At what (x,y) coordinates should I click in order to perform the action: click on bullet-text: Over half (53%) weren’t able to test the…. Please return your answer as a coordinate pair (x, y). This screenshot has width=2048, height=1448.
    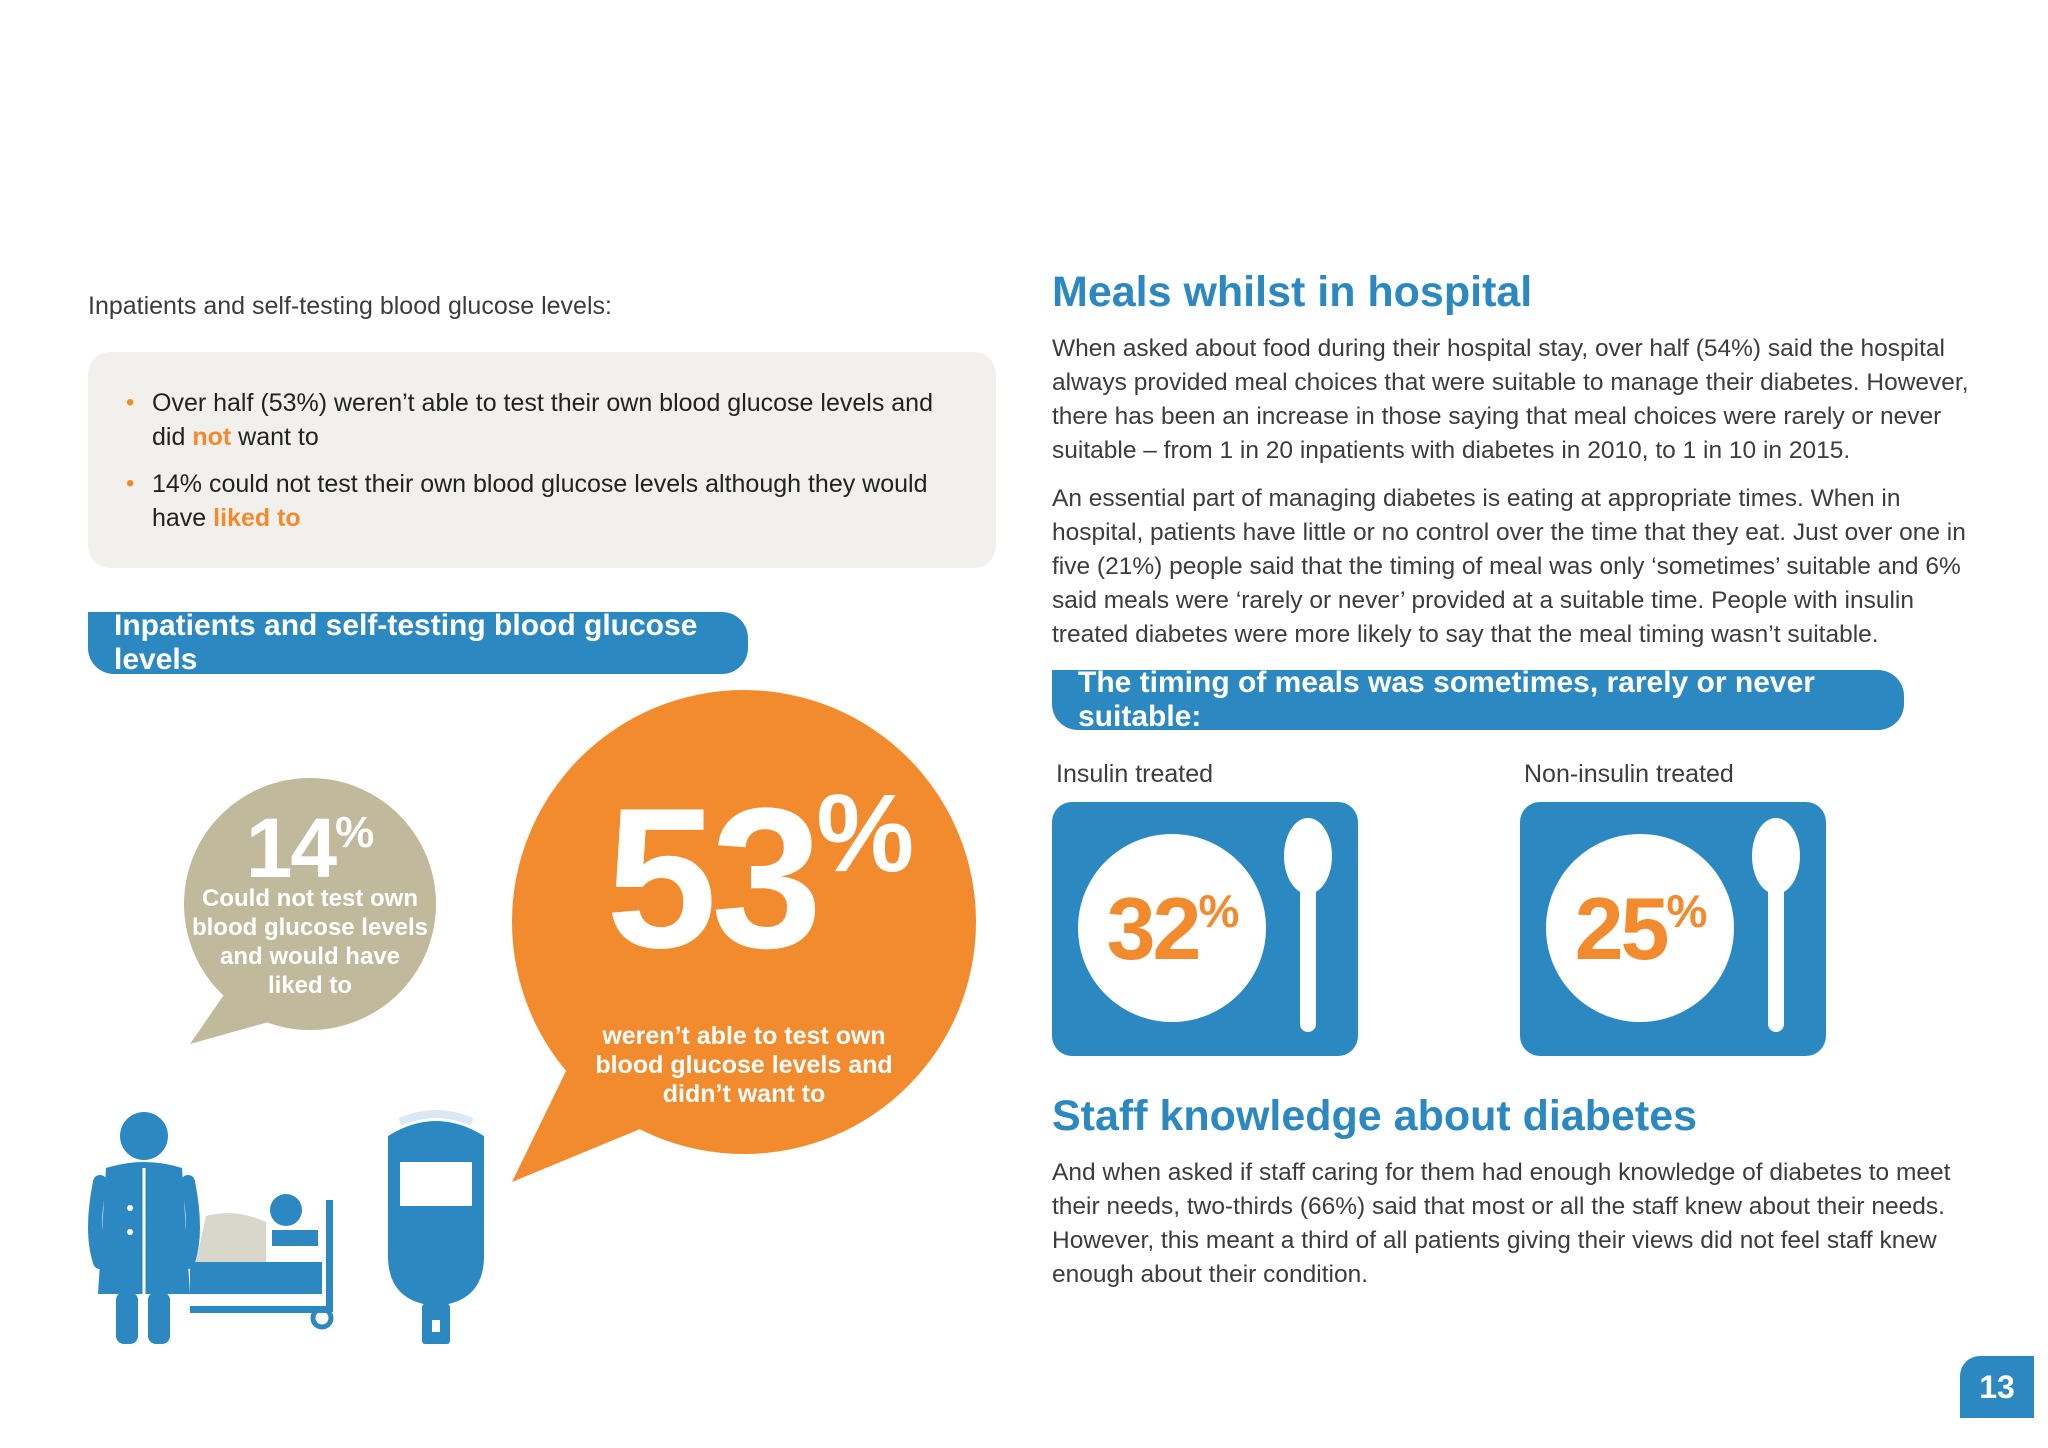
    Looking at the image, I should click on (542, 403).